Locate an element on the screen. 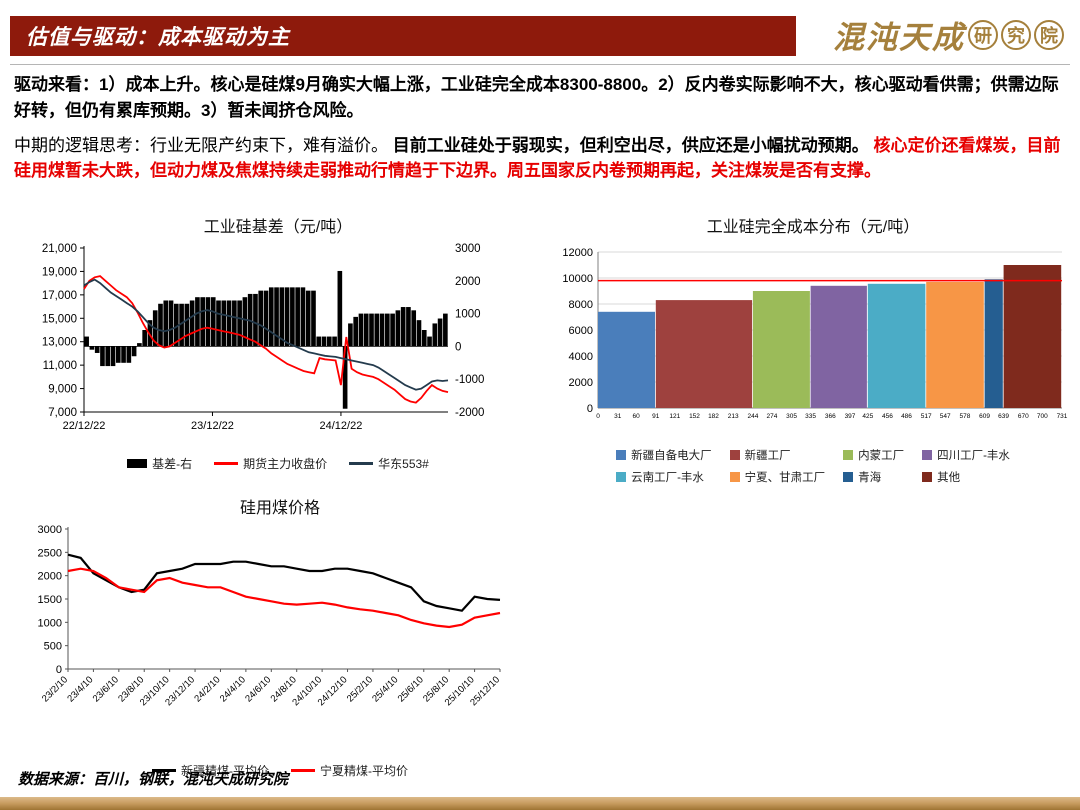 This screenshot has width=1080, height=810. y-axis-tick: 4000 is located at coordinates (581, 357).